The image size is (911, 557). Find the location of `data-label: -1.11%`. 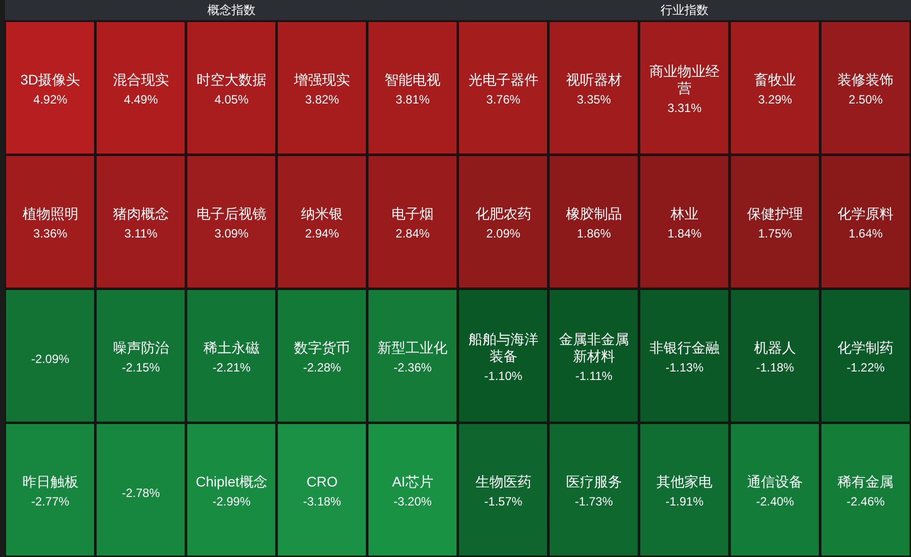

data-label: -1.11% is located at coordinates (594, 376).